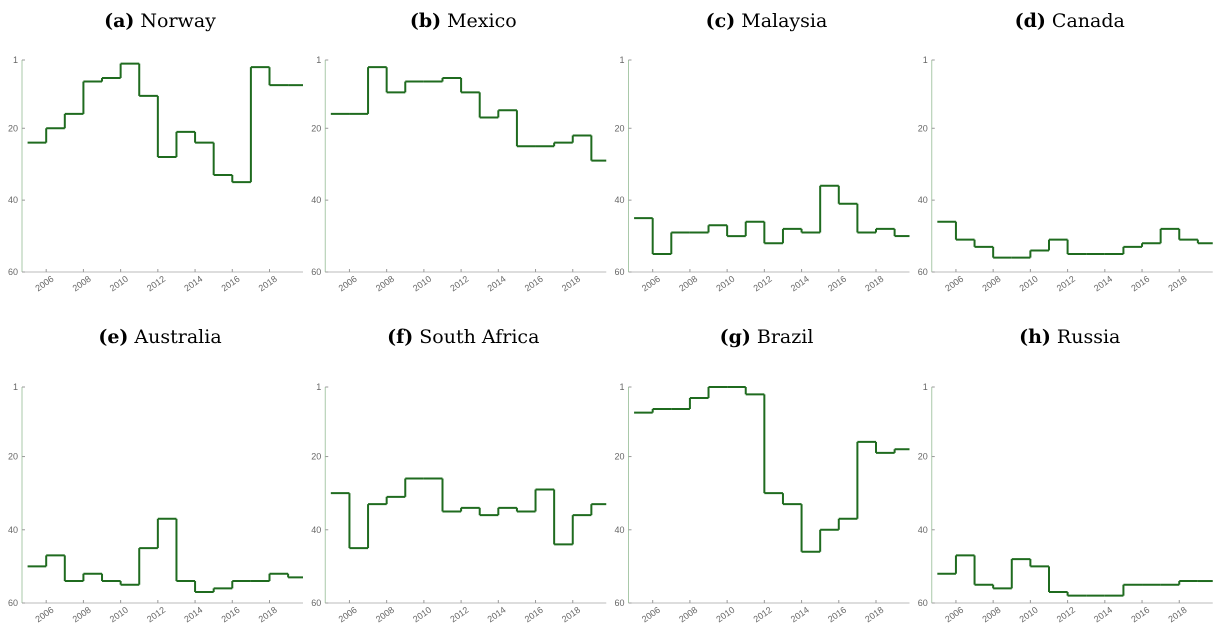 The image size is (1213, 633). What do you see at coordinates (177, 337) in the screenshot?
I see `panel-name: Australia` at bounding box center [177, 337].